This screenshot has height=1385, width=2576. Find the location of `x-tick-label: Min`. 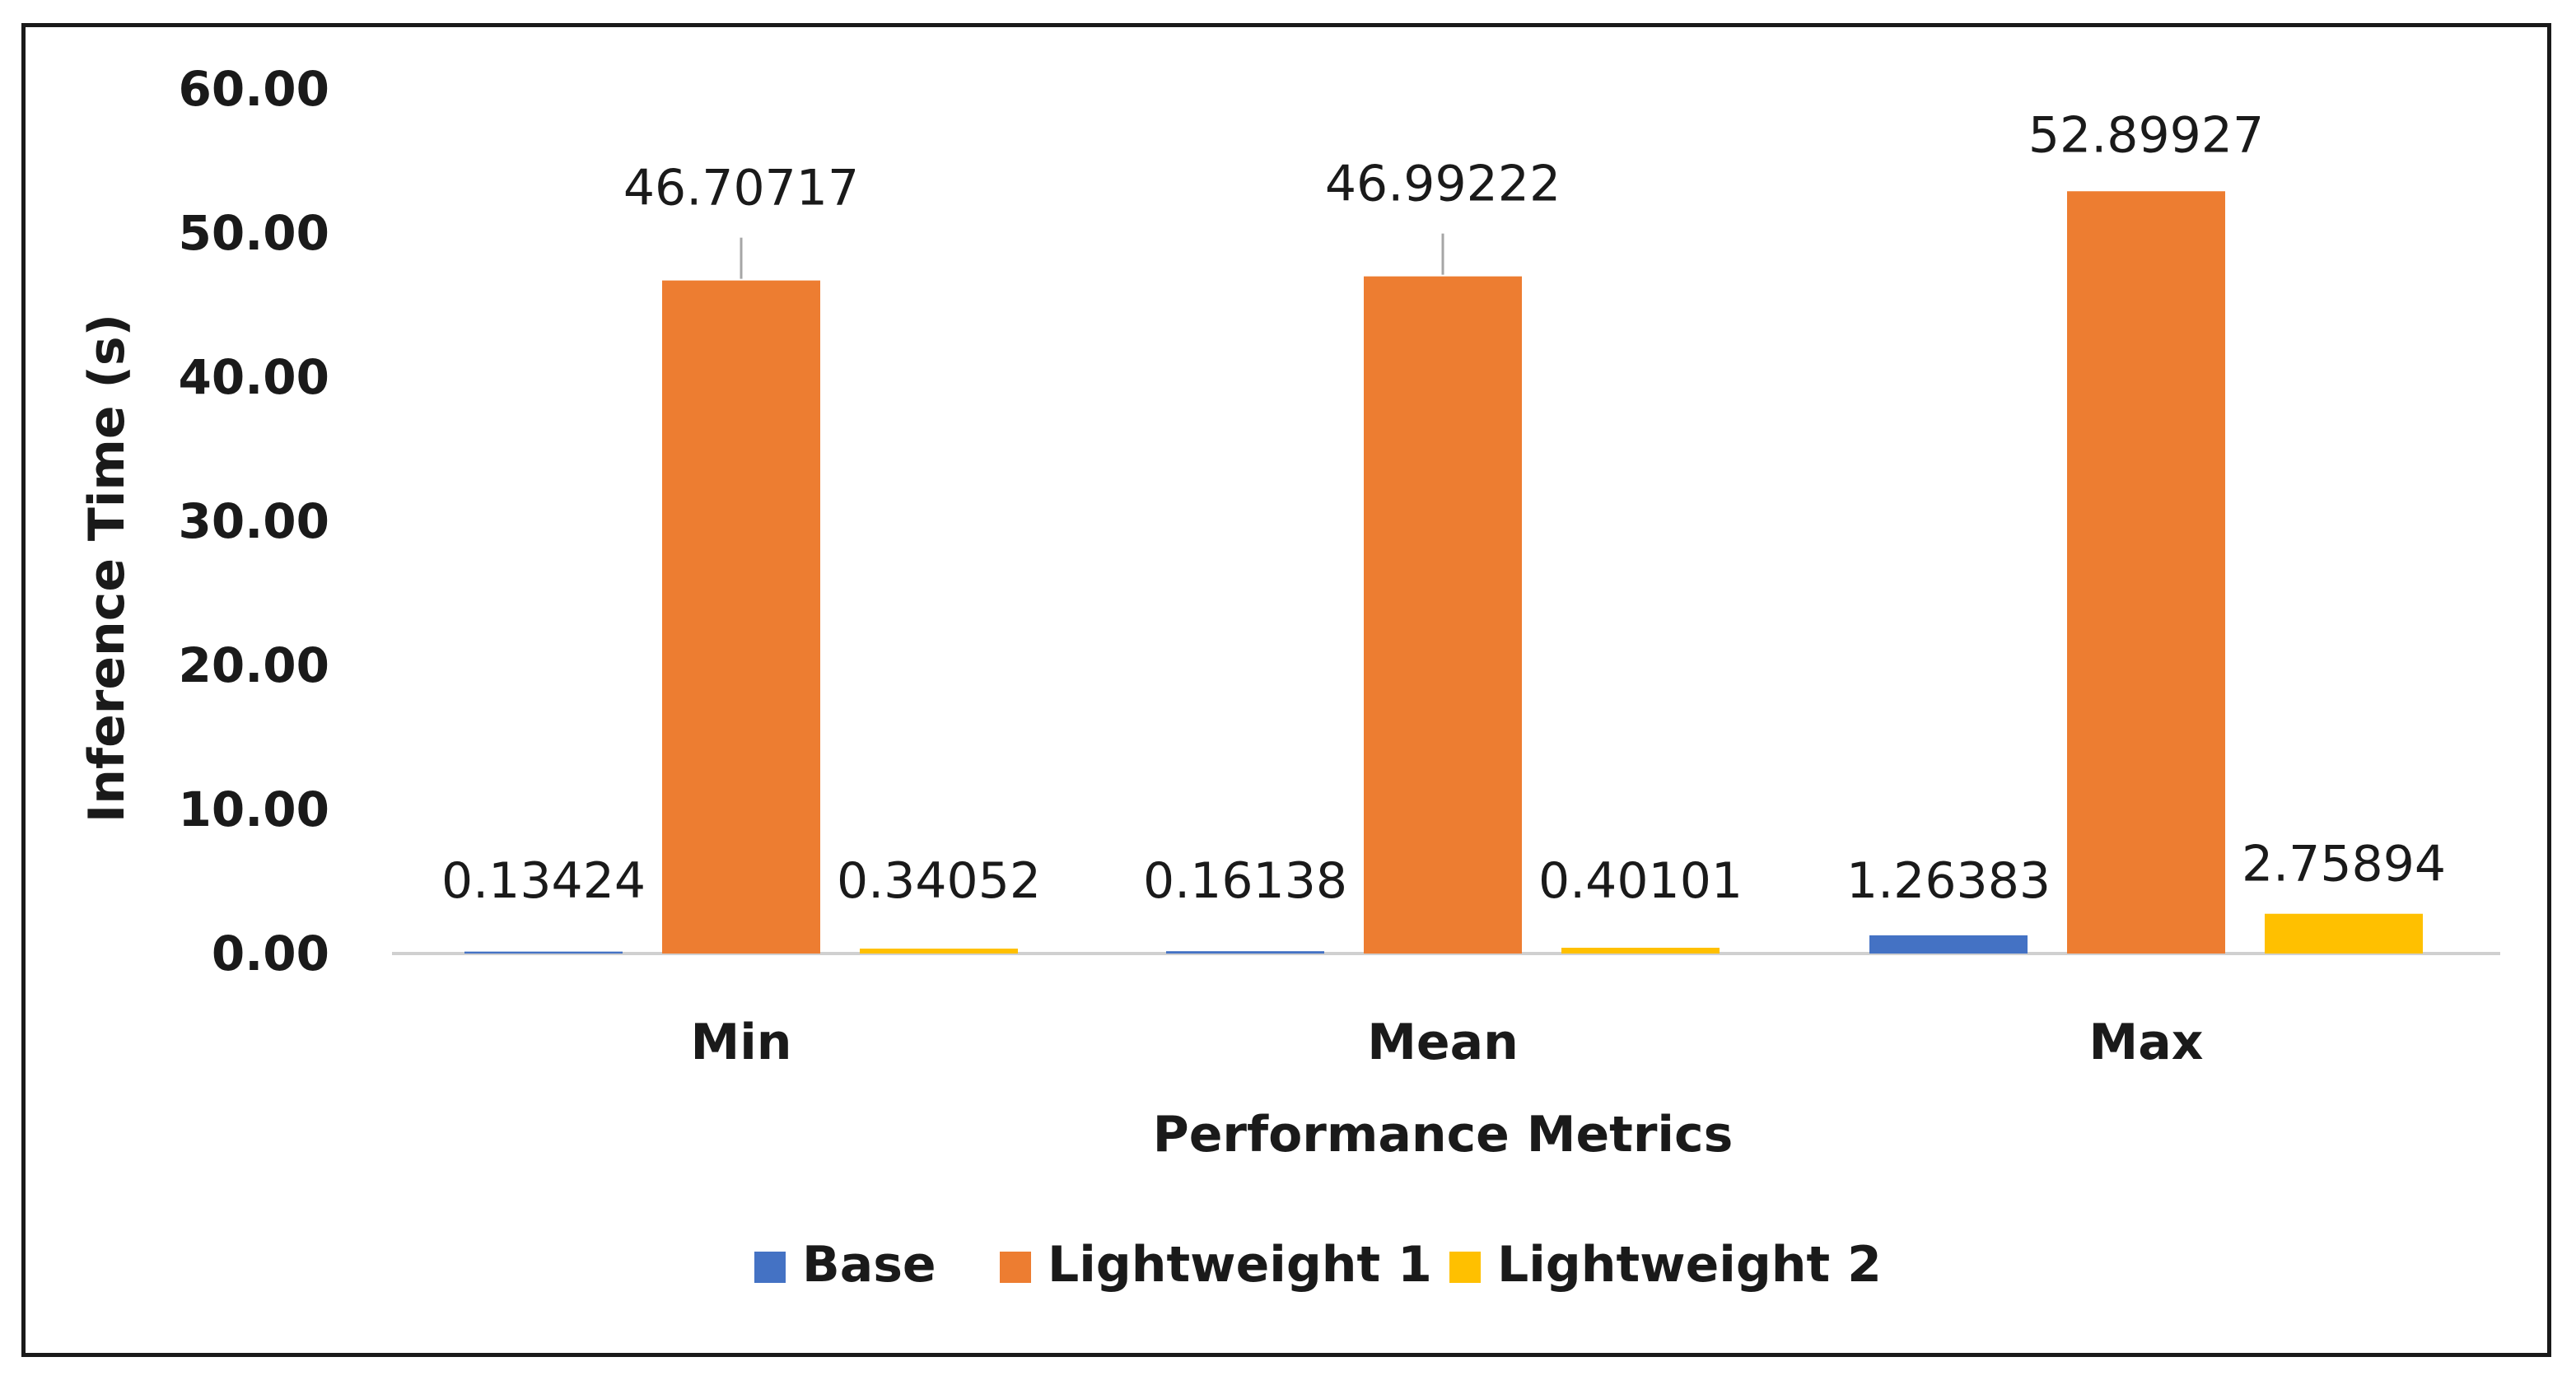

x-tick-label: Min is located at coordinates (741, 1042).